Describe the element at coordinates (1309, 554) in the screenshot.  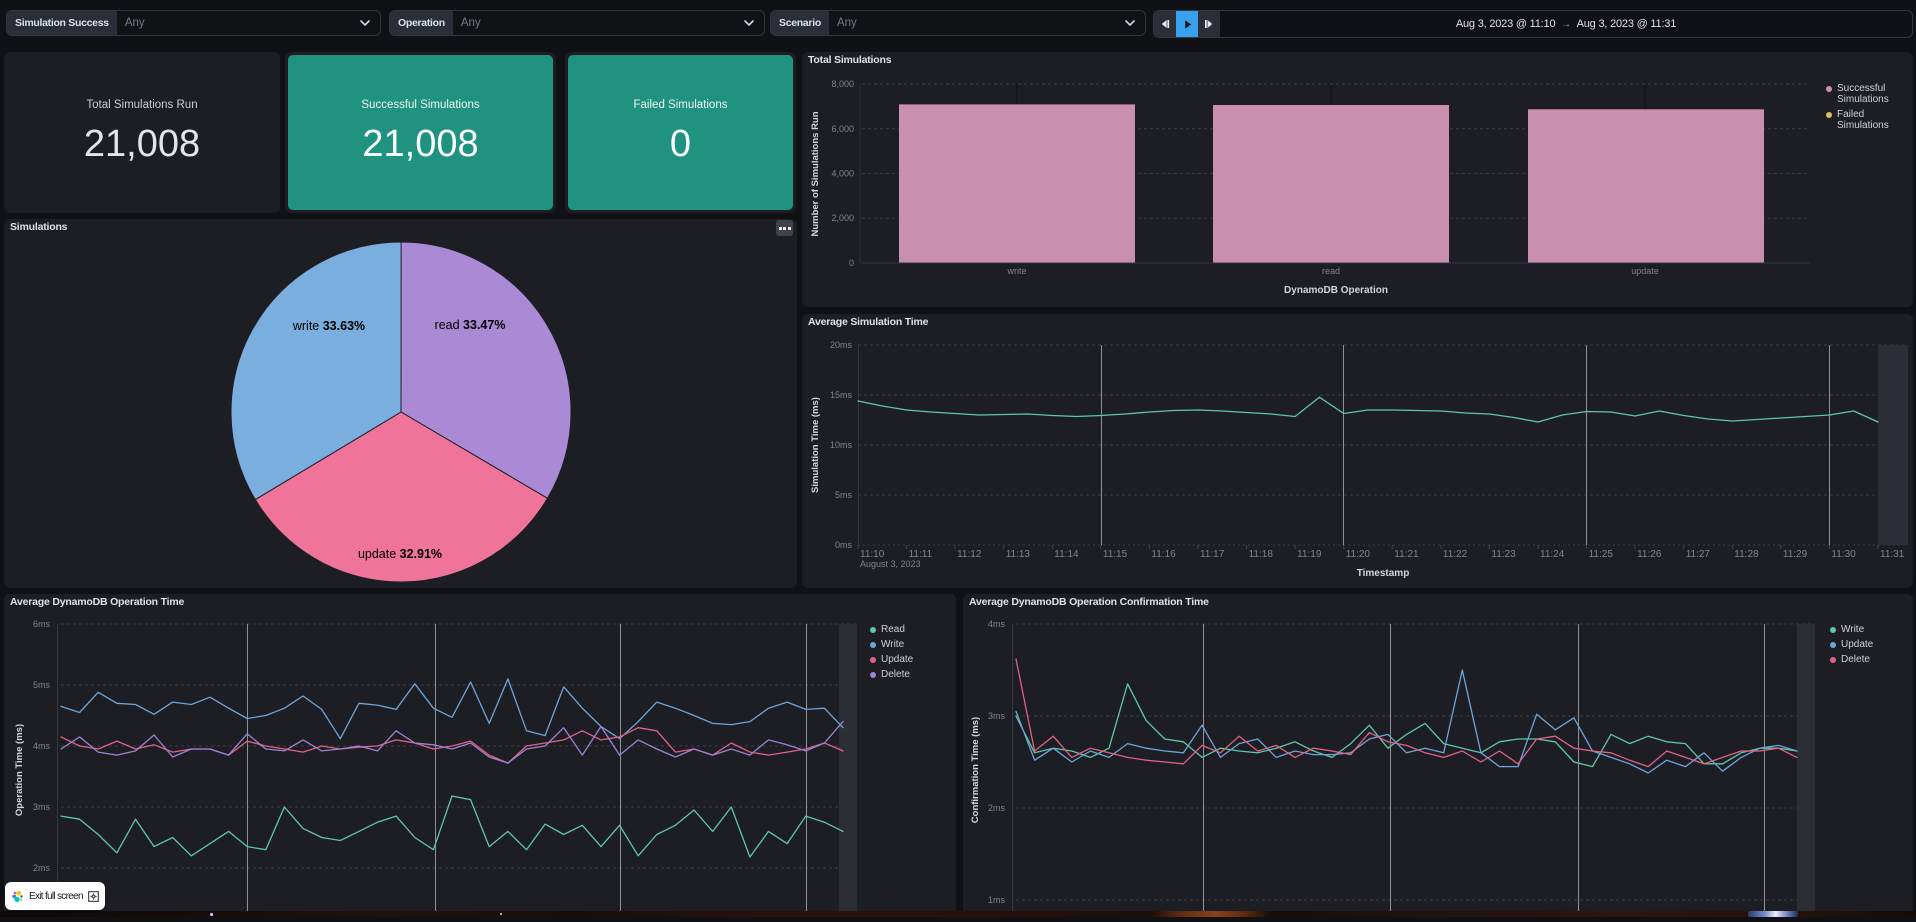
I see `svg-text: 11:19` at that location.